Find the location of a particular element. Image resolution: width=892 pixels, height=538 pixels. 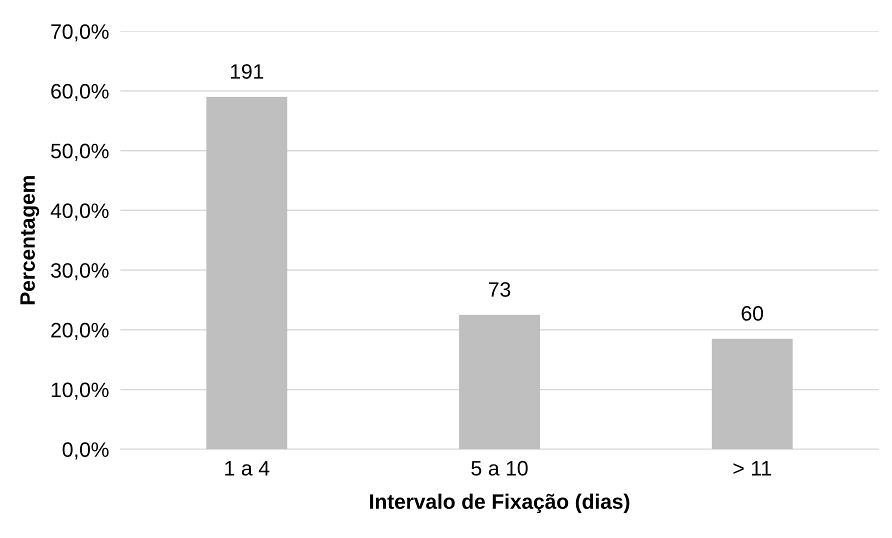

annotation: 191 is located at coordinates (247, 71).